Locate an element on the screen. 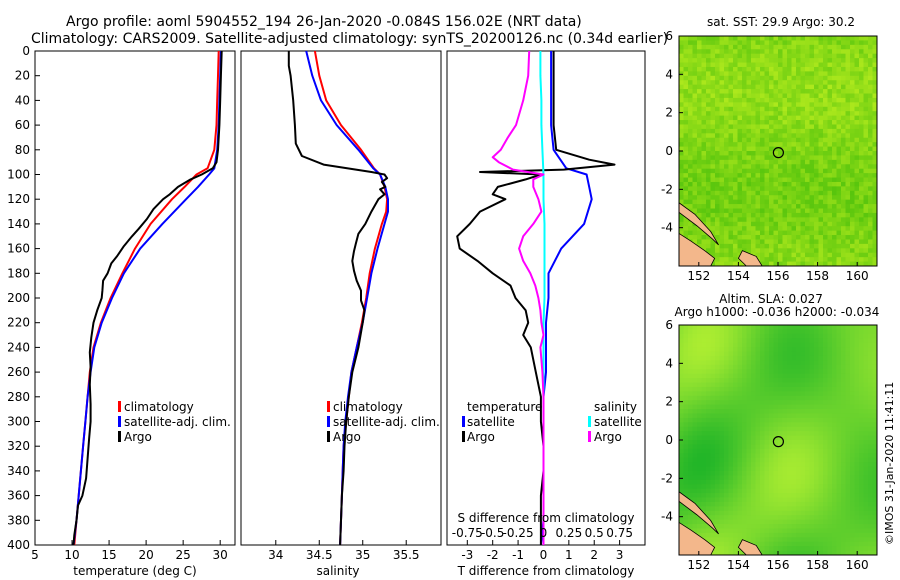 The image size is (900, 580). depth-tick-label: 100 is located at coordinates (18, 175).